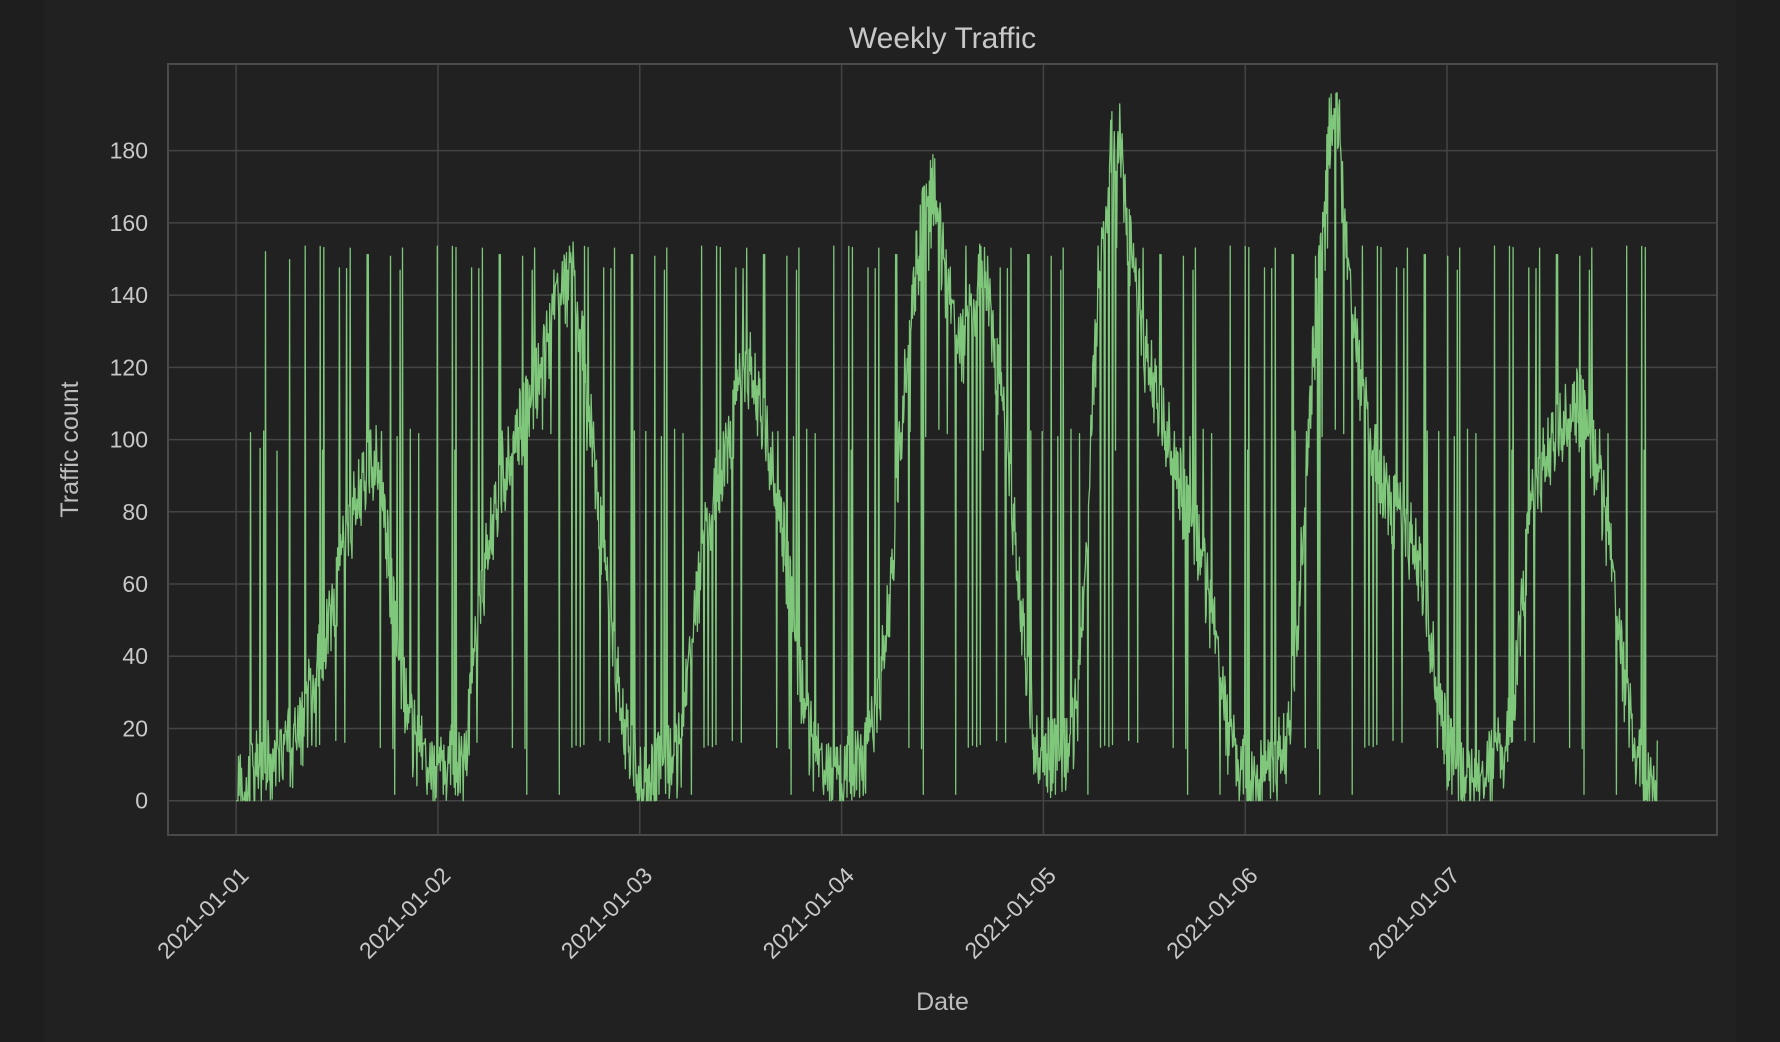 The image size is (1780, 1042). Describe the element at coordinates (1414, 913) in the screenshot. I see `x-tick-label: 2021-01-07` at that location.